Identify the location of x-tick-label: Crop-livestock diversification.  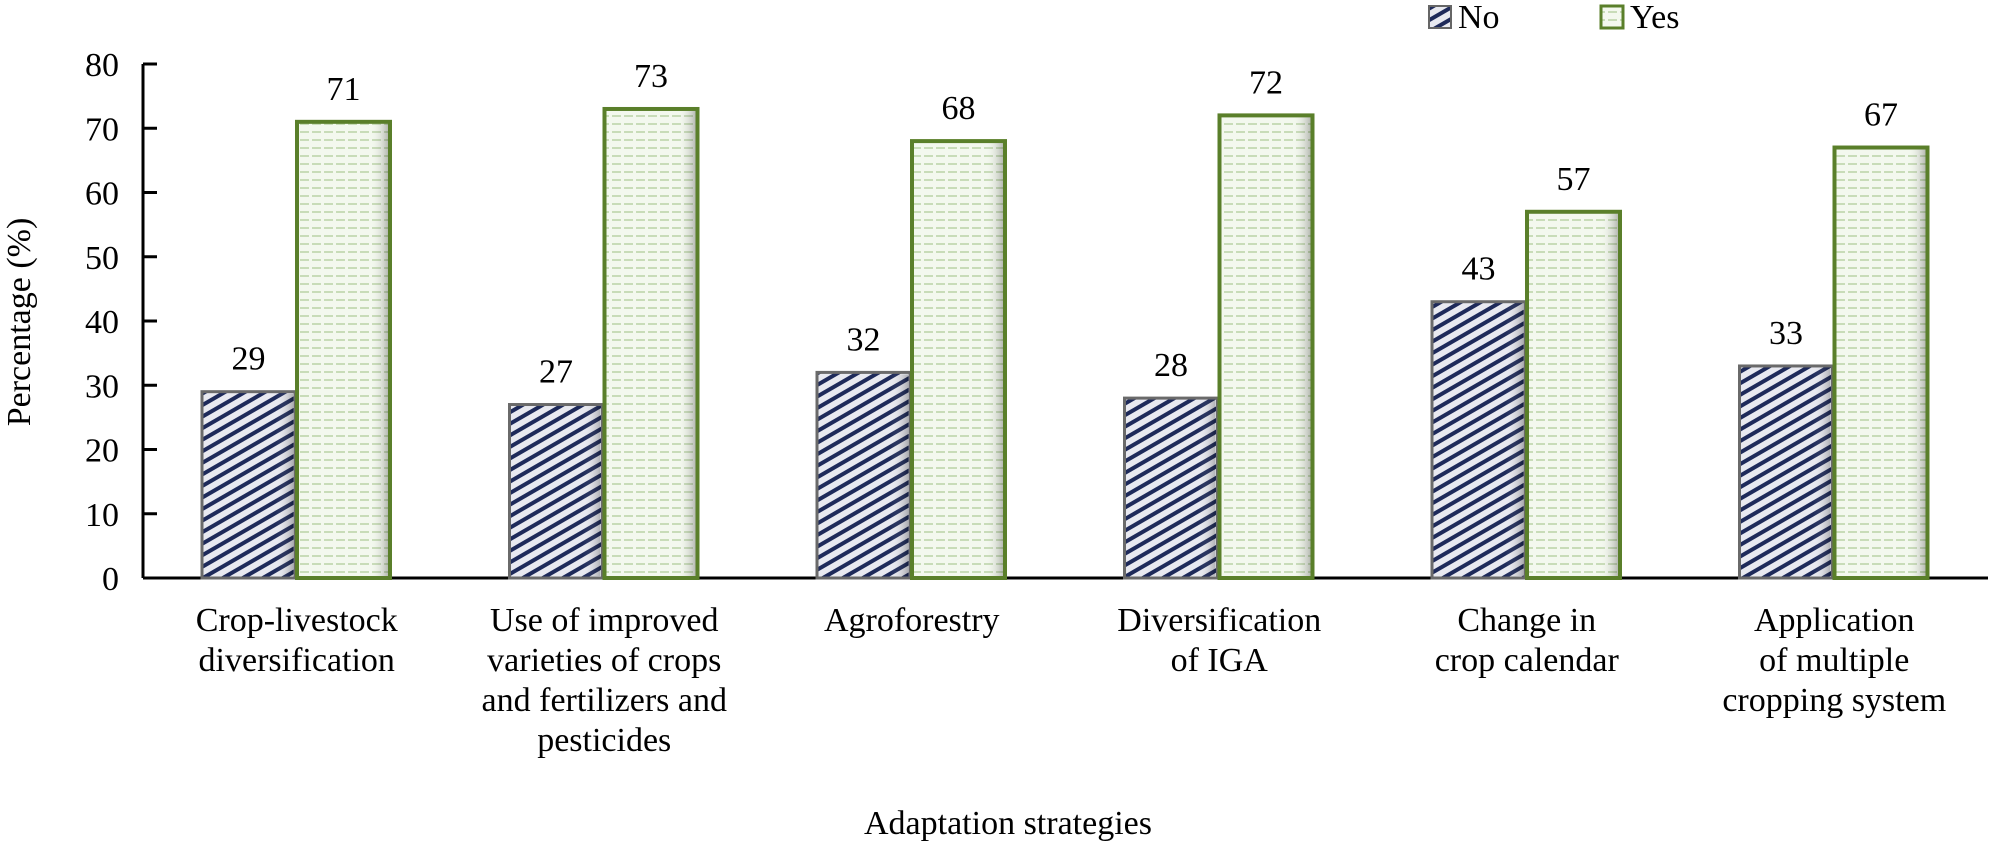
(297, 640).